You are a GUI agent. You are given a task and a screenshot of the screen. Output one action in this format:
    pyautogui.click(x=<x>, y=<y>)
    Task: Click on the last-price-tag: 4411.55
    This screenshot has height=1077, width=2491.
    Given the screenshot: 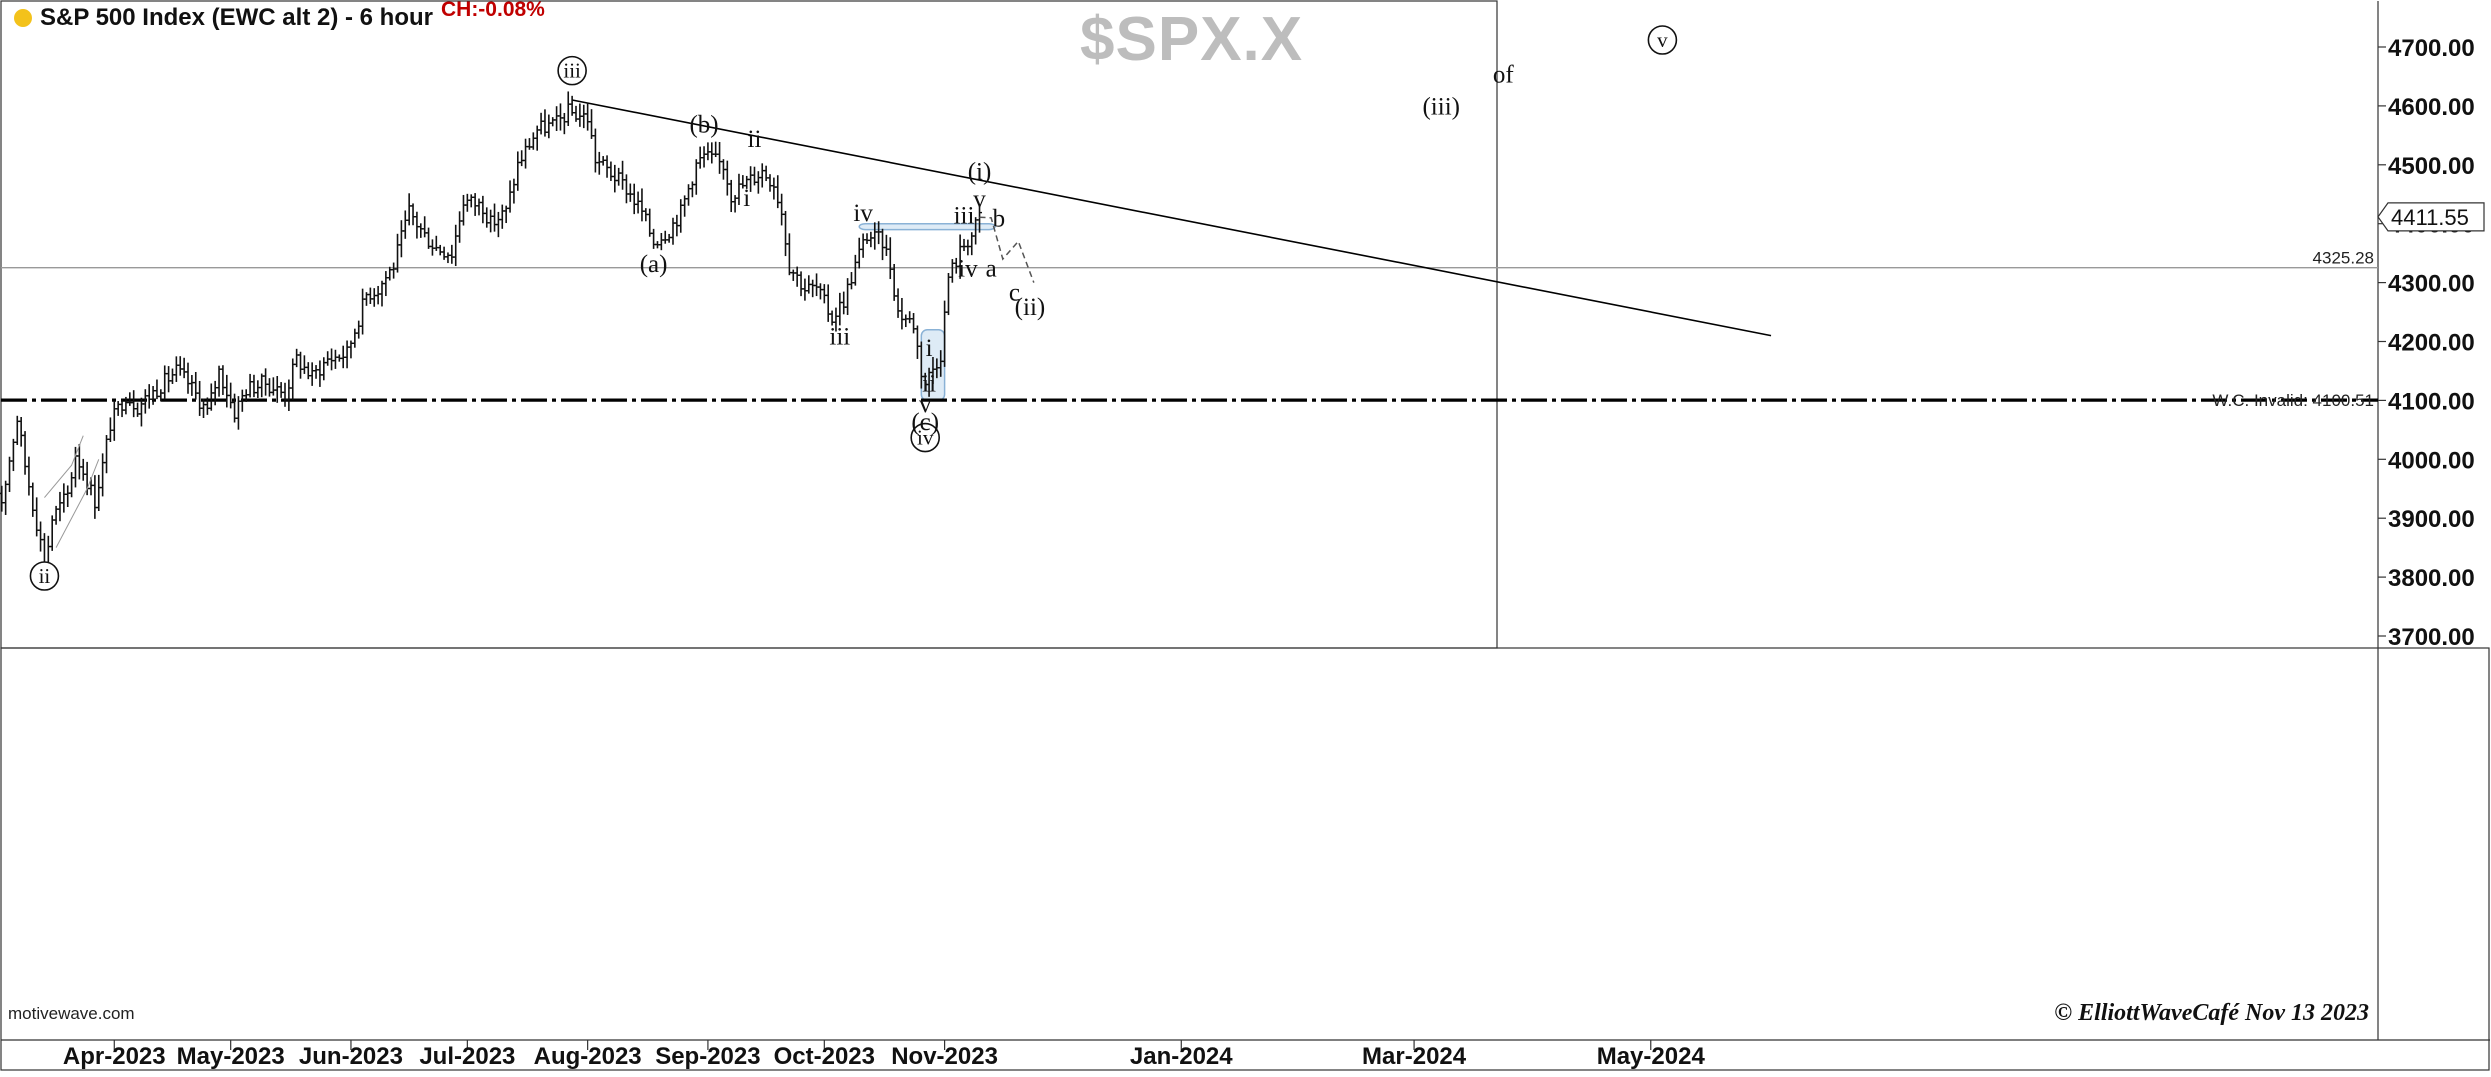 What is the action you would take?
    pyautogui.click(x=2431, y=217)
    